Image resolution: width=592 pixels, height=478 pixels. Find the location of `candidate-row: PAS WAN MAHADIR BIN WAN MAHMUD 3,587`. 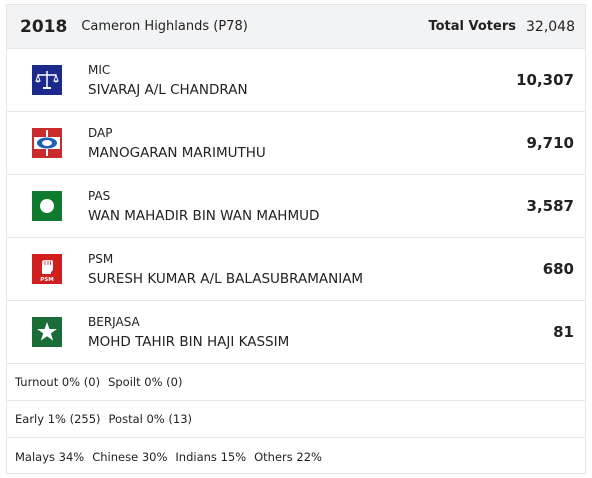

candidate-row: PAS WAN MAHADIR BIN WAN MAHMUD 3,587 is located at coordinates (296, 206).